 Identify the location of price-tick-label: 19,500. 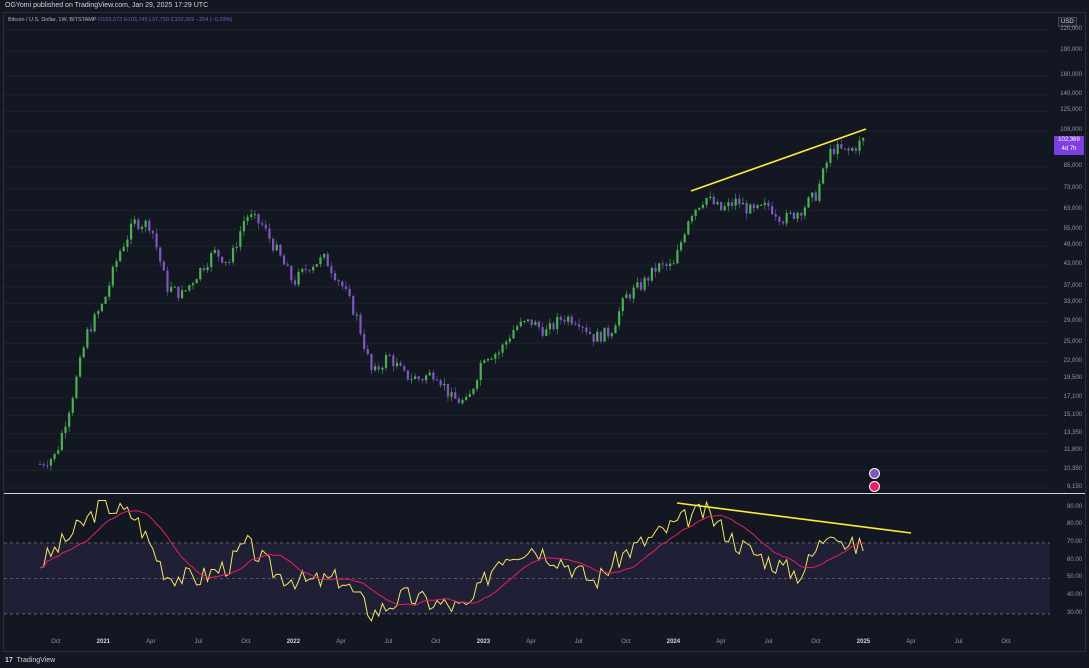
(1072, 378).